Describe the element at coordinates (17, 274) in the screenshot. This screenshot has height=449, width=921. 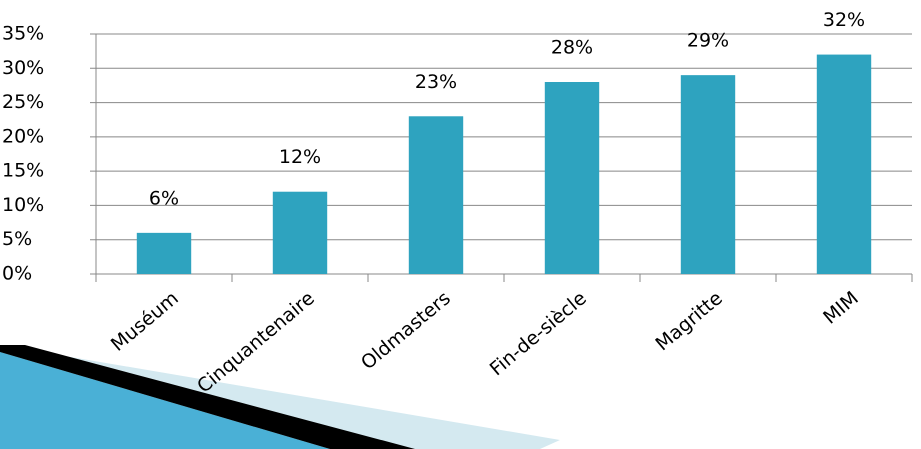
I see `y-tick-label: 0%` at that location.